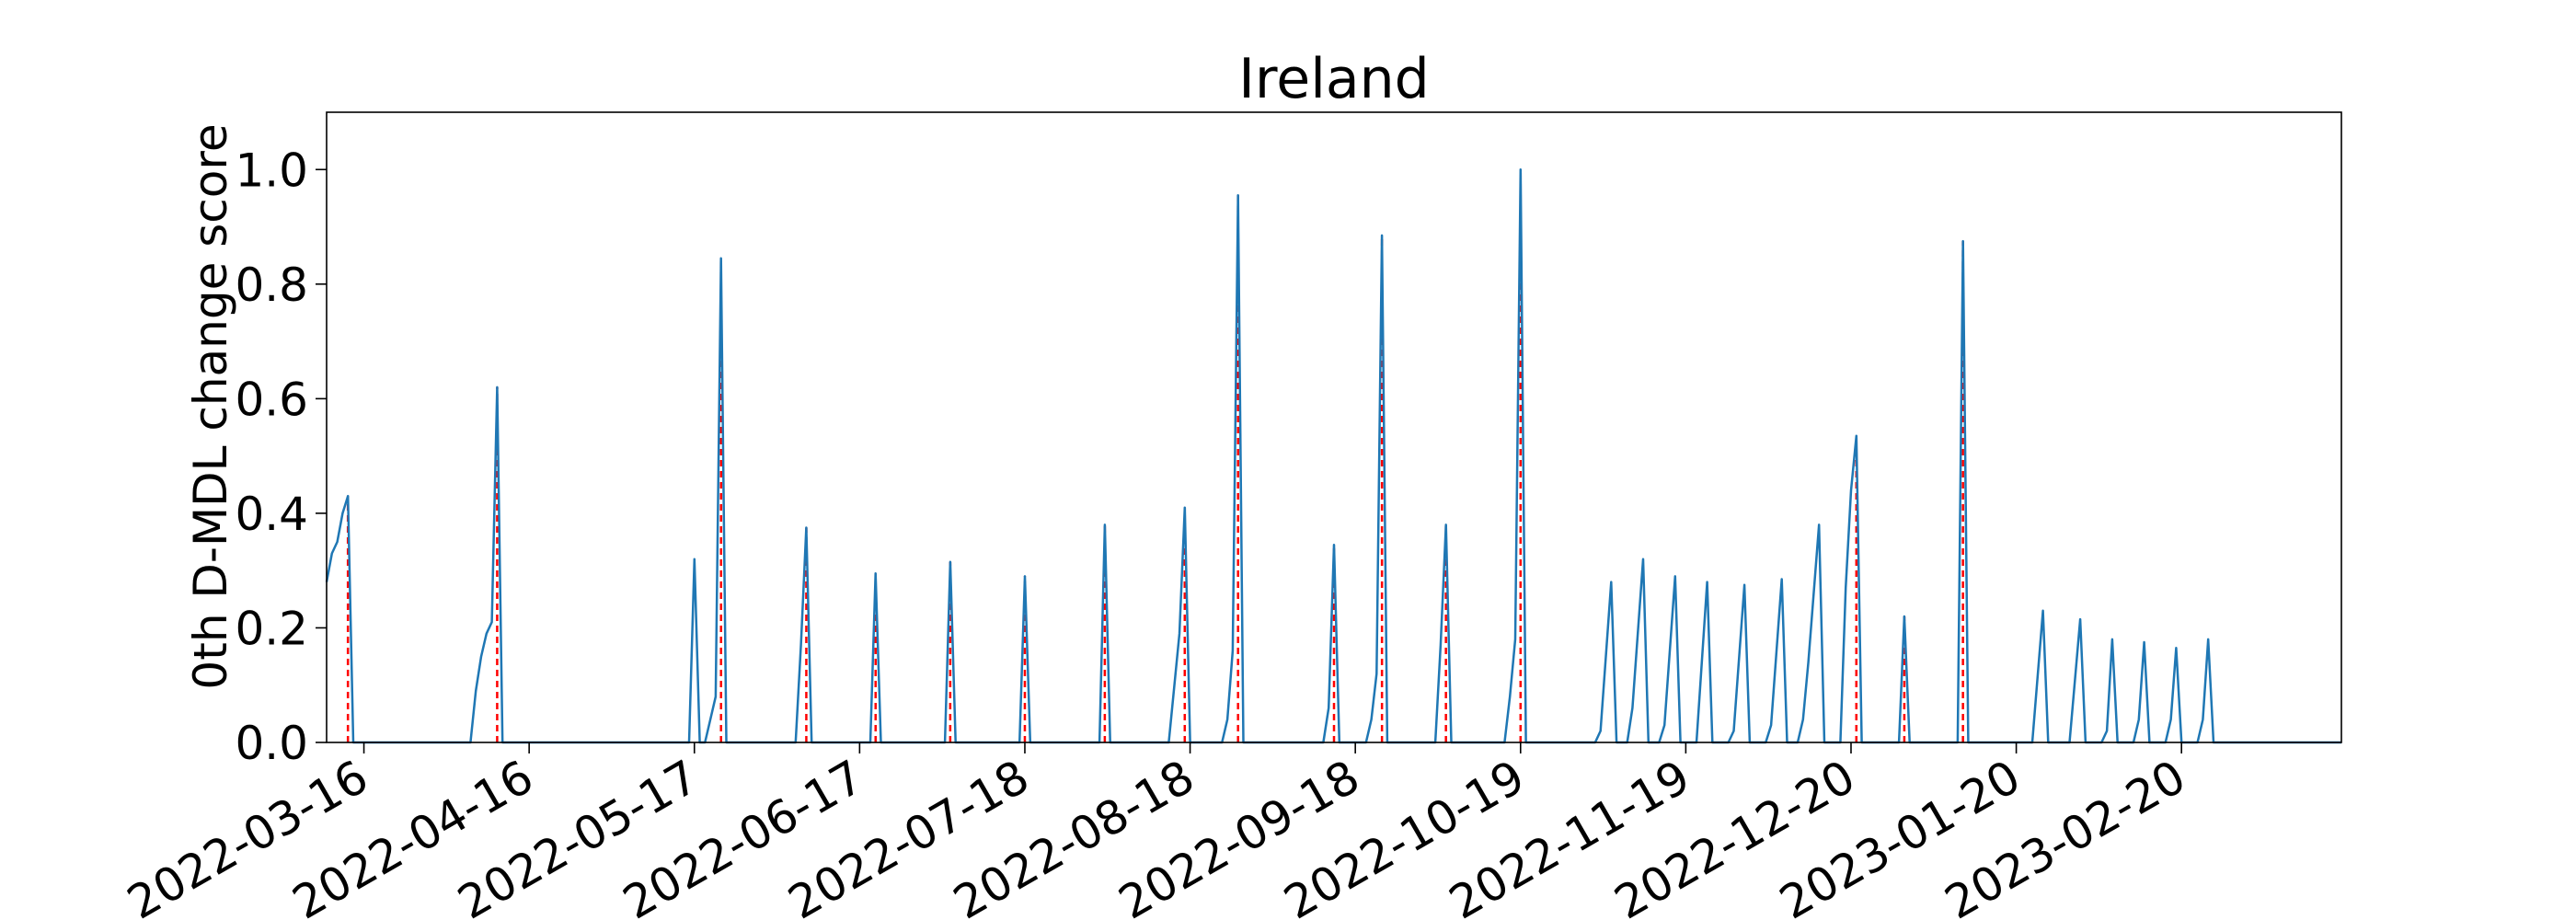 The height and width of the screenshot is (920, 2576). Describe the element at coordinates (210, 406) in the screenshot. I see `y-axis-title: 0th D-MDL change score` at that location.